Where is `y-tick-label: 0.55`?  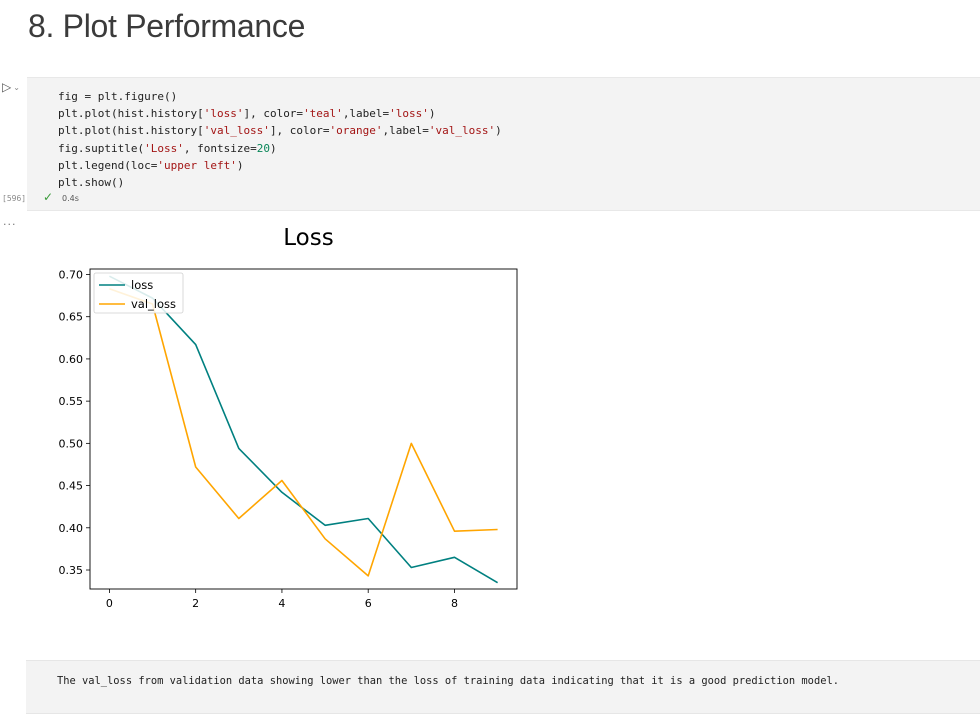
y-tick-label: 0.55 is located at coordinates (71, 401).